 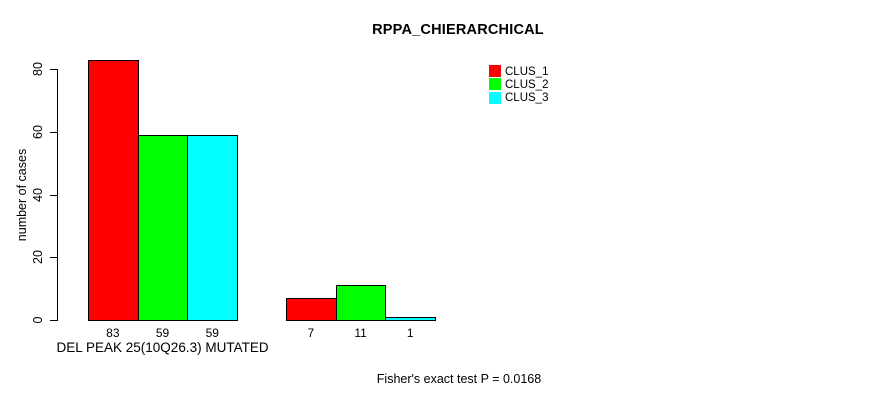 I want to click on bar-clus_1-group1, so click(x=113, y=190).